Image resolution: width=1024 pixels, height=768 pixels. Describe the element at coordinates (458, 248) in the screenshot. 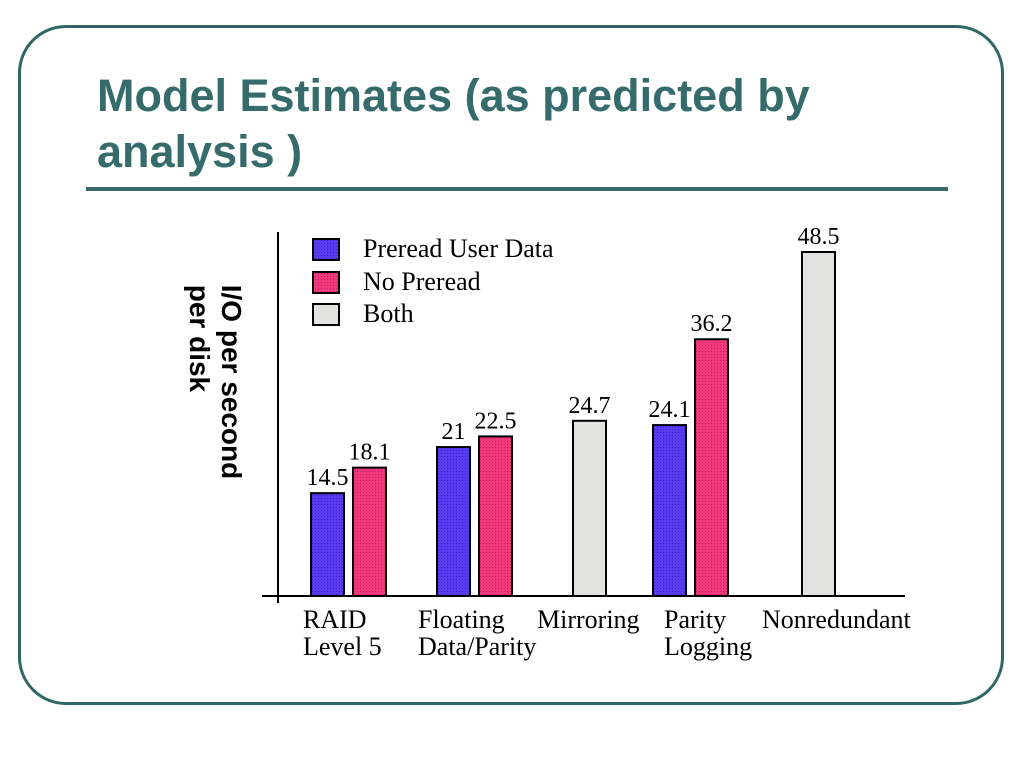

I see `legend-label-1: Preread User Data` at that location.